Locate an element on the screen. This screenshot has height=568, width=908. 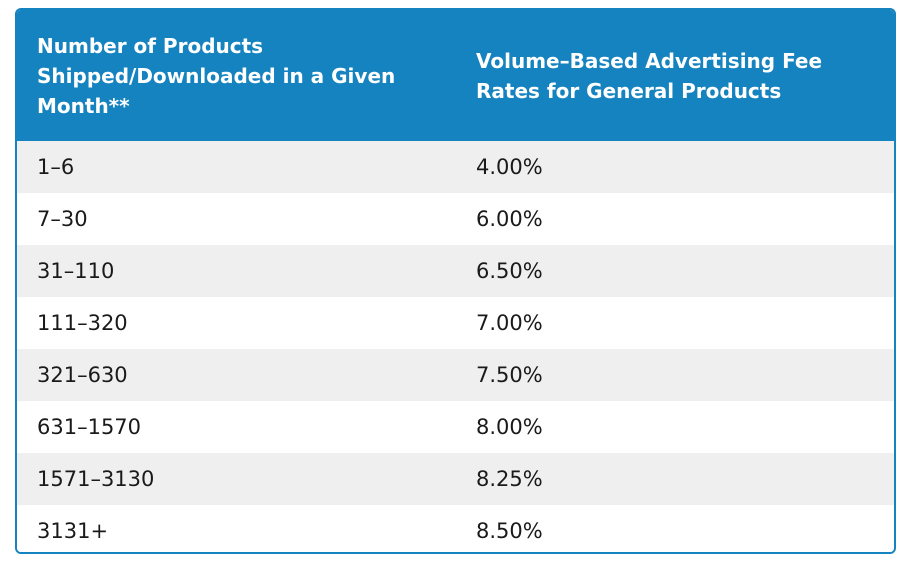
fee-rate-cell: 7.00% is located at coordinates (509, 323).